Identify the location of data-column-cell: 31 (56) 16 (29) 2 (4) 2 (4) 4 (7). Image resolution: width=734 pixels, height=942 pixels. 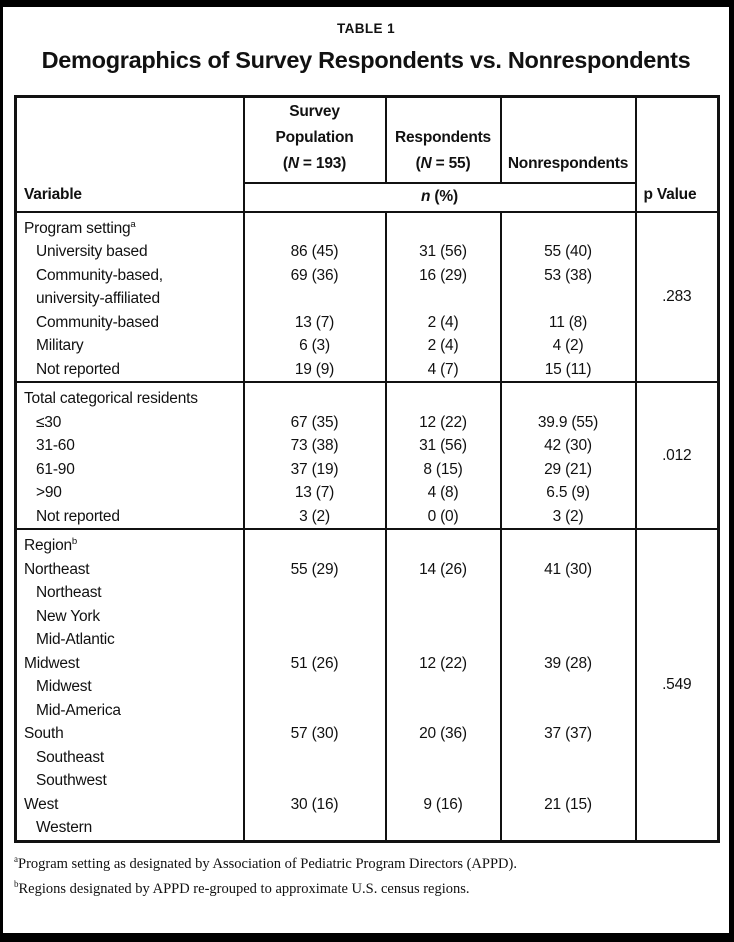
(443, 296).